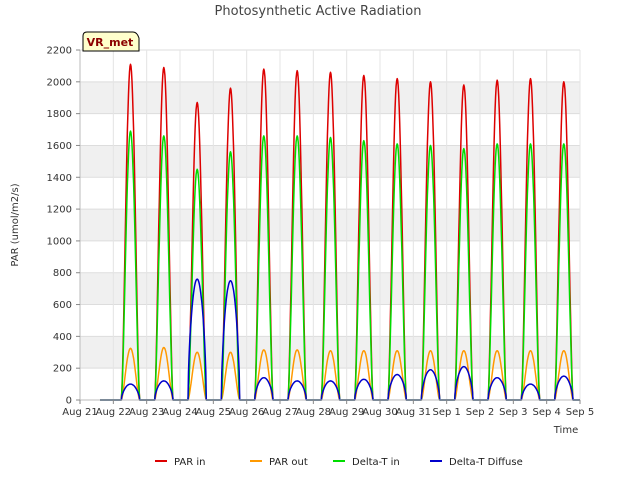 The image size is (640, 480). I want to click on site-badge-shape, so click(111, 41).